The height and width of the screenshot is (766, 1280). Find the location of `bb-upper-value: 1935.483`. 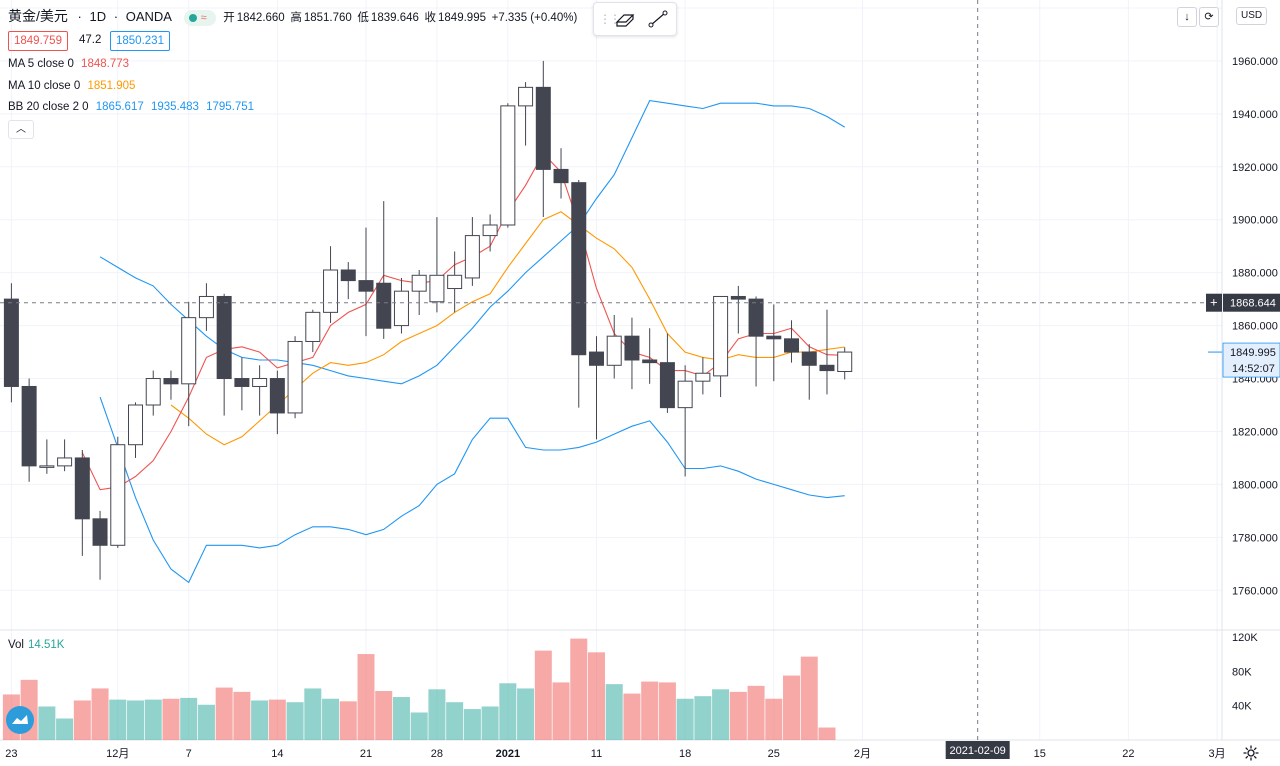

bb-upper-value: 1935.483 is located at coordinates (174, 107).